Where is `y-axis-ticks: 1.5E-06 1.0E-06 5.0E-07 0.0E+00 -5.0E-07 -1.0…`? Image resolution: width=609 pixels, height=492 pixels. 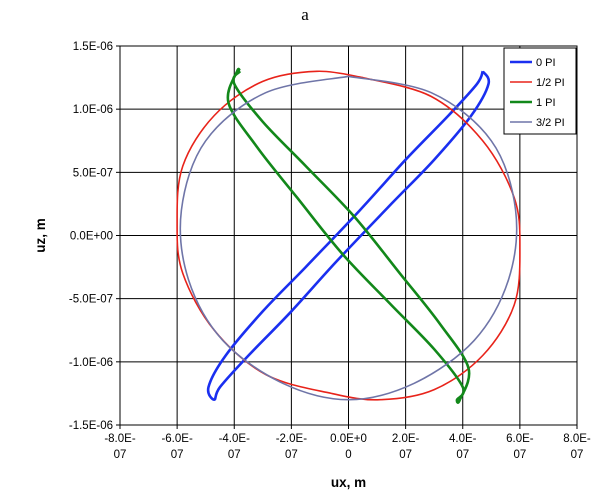
y-axis-ticks: 1.5E-06 1.0E-06 5.0E-07 0.0E+00 -5.0E-07 -1.0… is located at coordinates (94, 236).